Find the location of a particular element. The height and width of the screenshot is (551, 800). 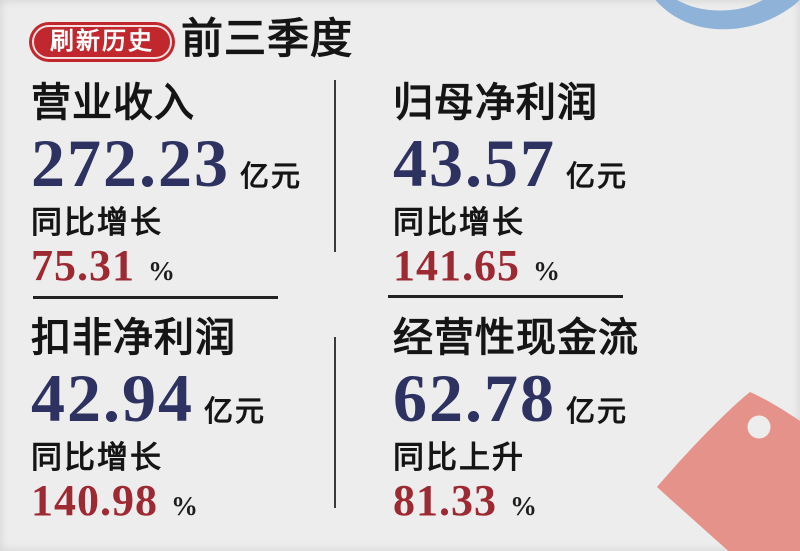

stat-value: 62.78 is located at coordinates (474, 398).